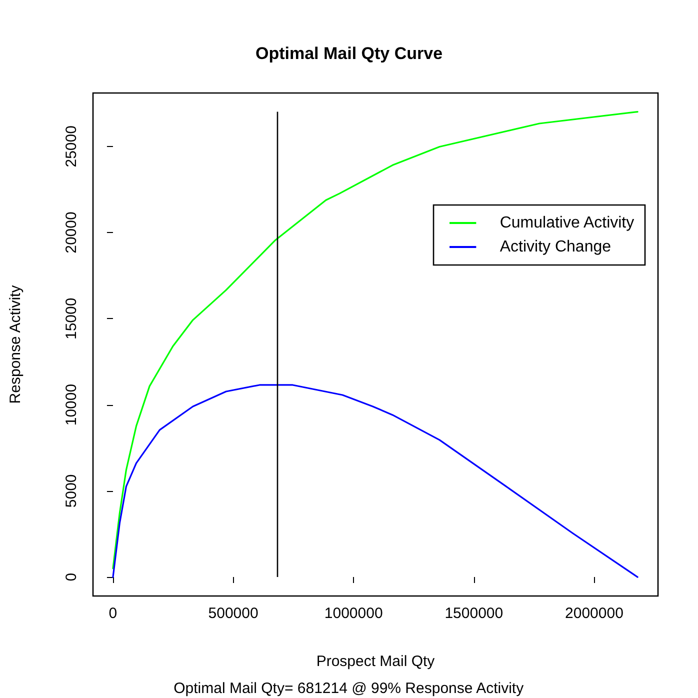  What do you see at coordinates (71, 147) in the screenshot?
I see `y-tick-label: 25000` at bounding box center [71, 147].